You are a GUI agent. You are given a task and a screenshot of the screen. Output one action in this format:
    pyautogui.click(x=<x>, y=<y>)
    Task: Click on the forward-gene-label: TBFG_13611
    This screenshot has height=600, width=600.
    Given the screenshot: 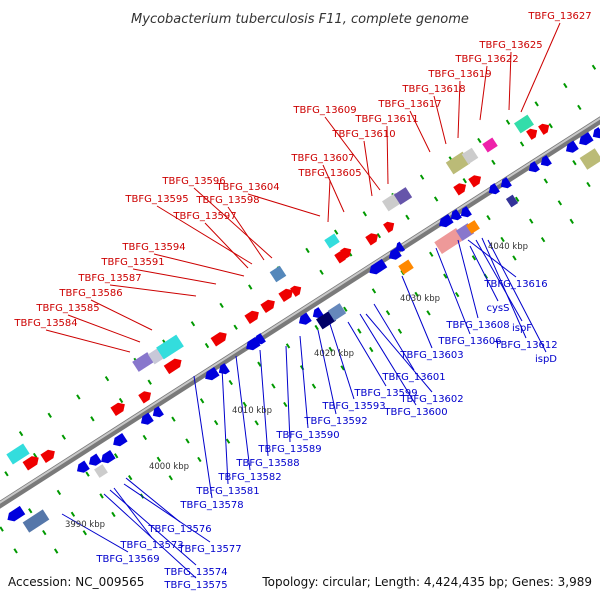 What is the action you would take?
    pyautogui.click(x=386, y=119)
    